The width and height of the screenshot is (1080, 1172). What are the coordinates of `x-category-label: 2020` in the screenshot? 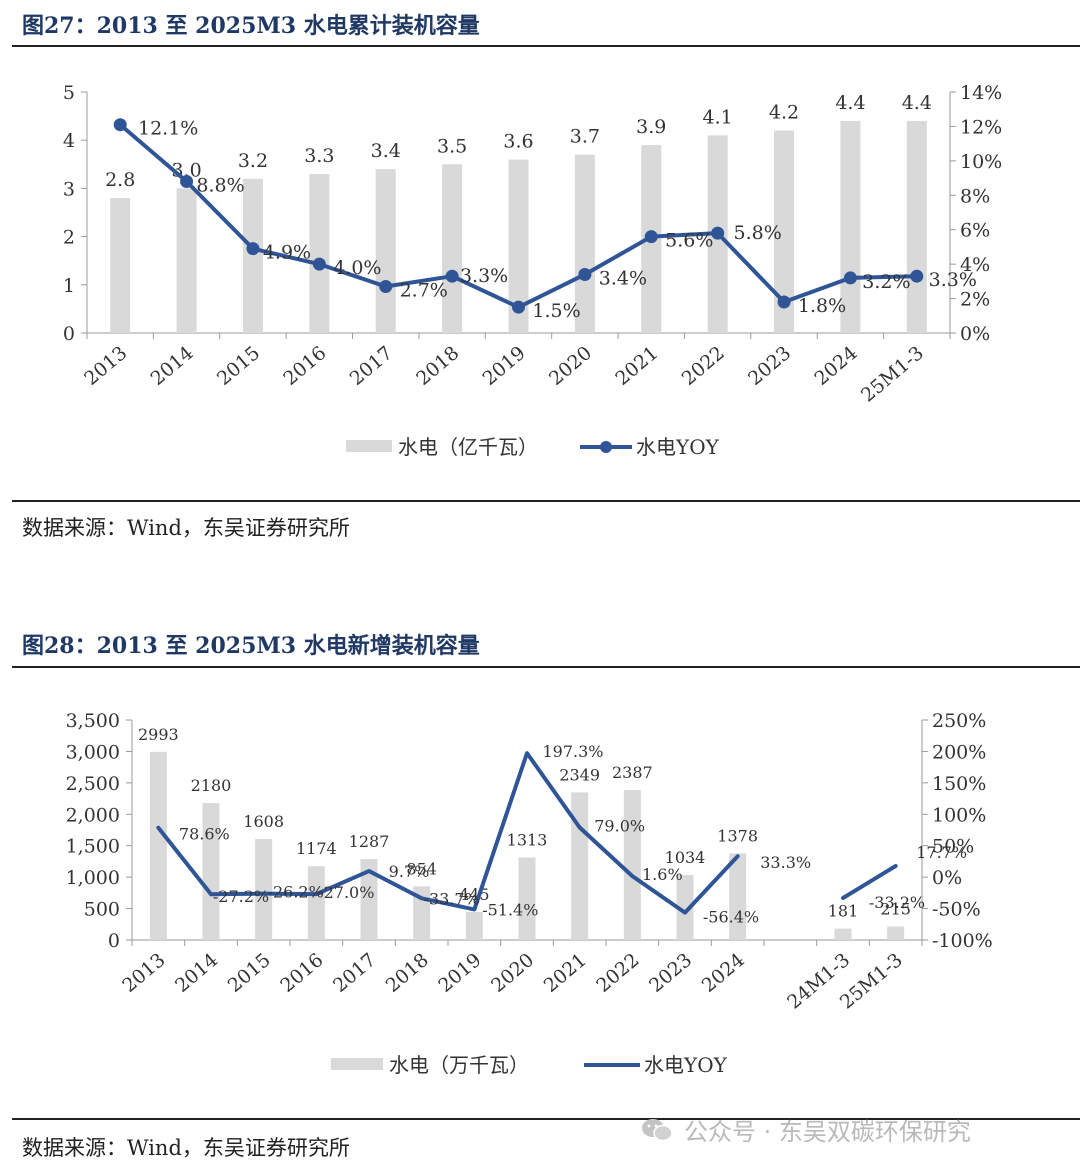 It's located at (570, 366).